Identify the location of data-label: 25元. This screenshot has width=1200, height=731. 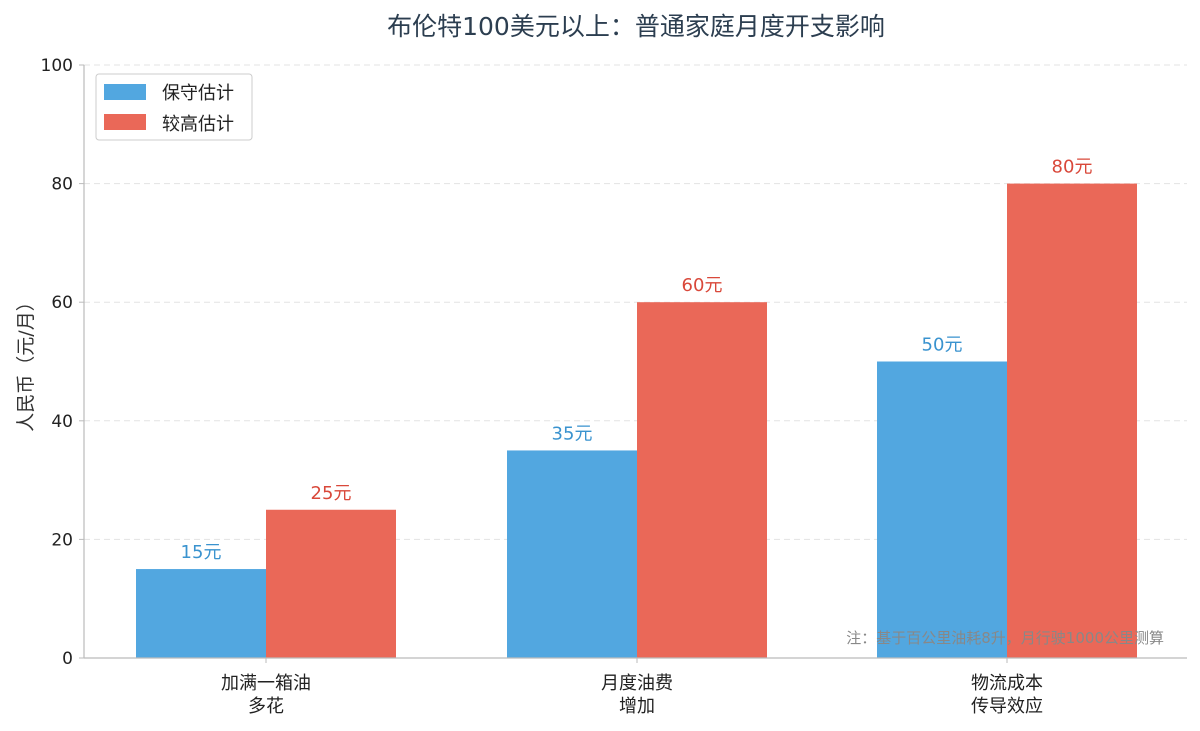
(331, 493).